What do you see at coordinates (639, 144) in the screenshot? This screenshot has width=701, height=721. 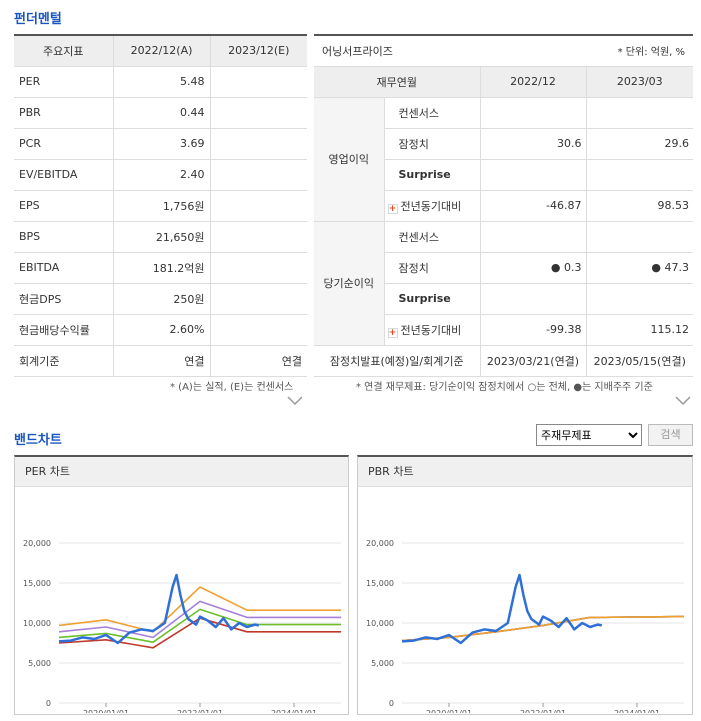 I see `earn-value-2023-03: 29.6` at bounding box center [639, 144].